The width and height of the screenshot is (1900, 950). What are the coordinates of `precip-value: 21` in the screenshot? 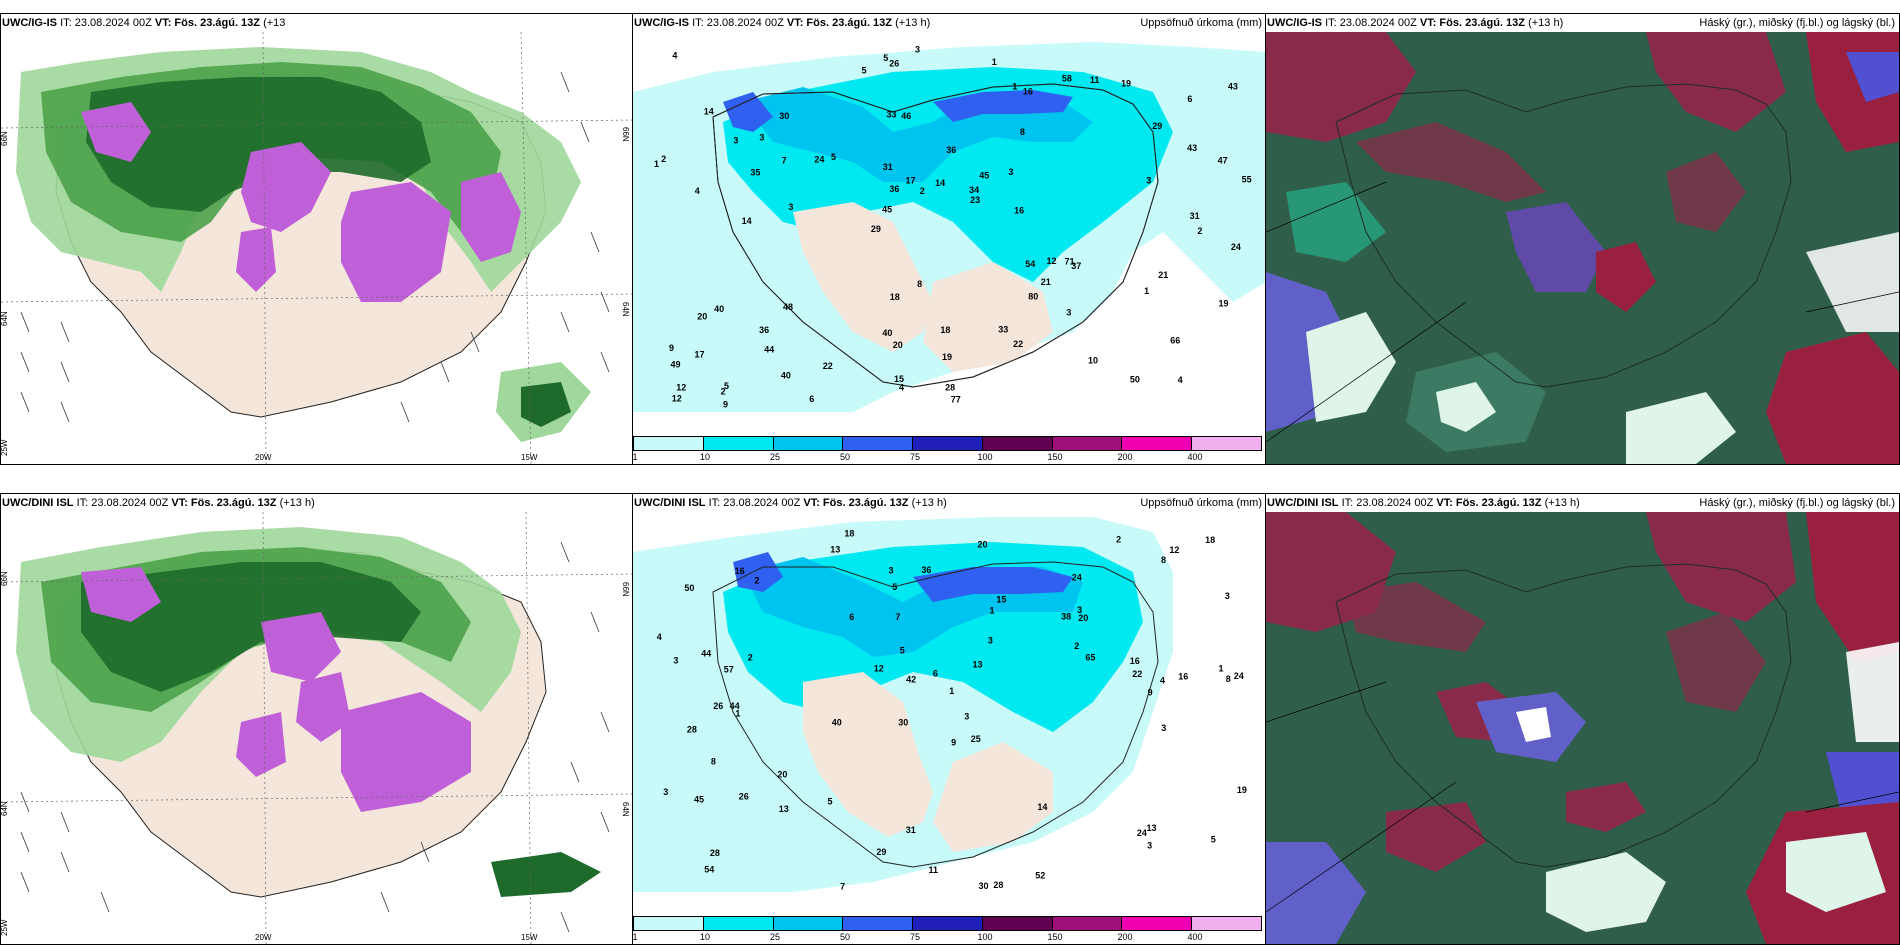 It's located at (1046, 282).